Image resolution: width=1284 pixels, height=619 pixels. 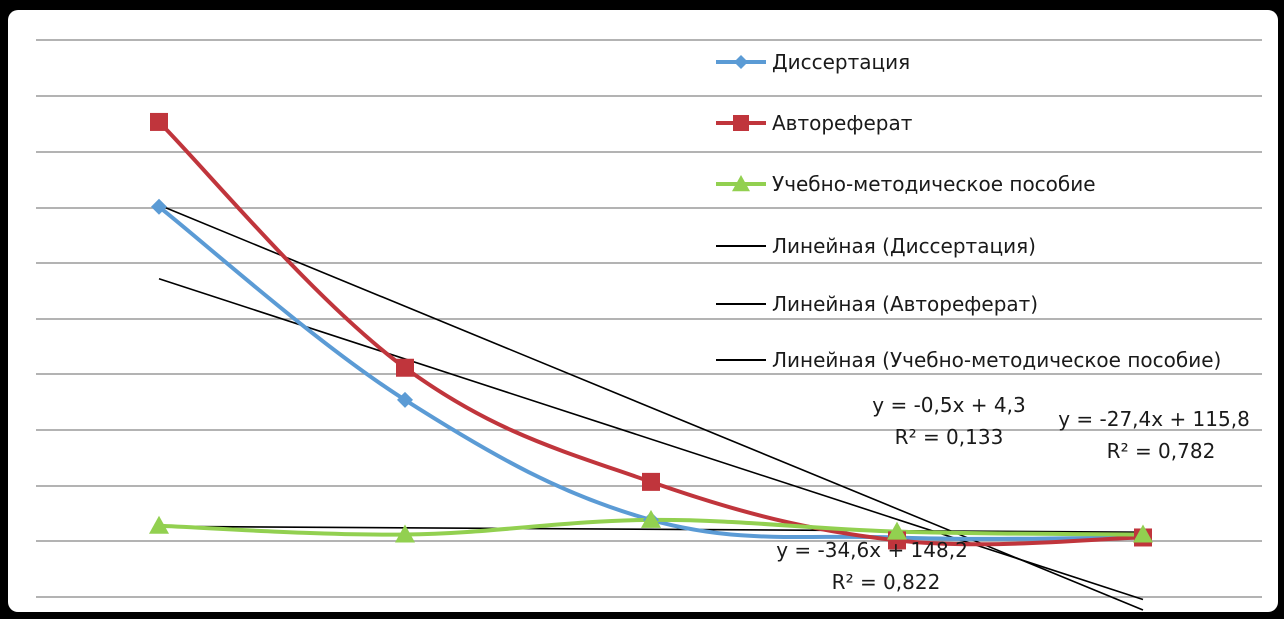 I want to click on trendline-equation: y = -34,6x + 148,2, so click(x=872, y=550).